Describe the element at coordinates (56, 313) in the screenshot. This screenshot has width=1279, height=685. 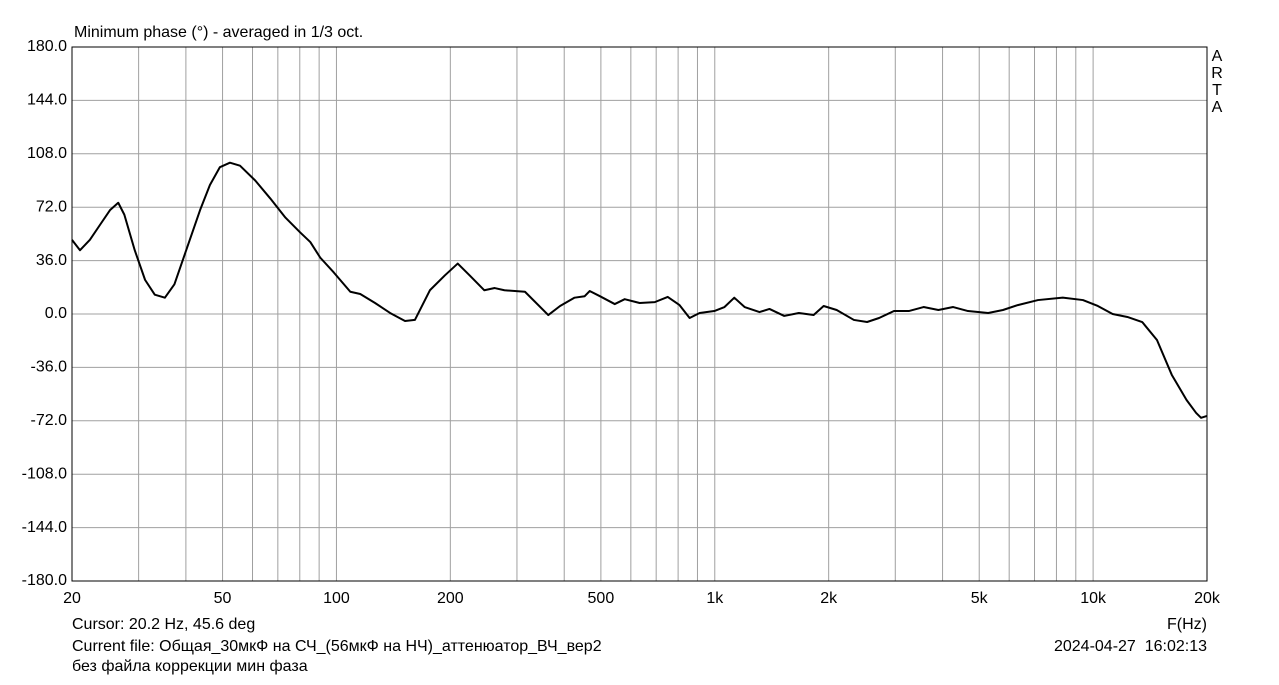
I see `y-tick-label: 0.0` at that location.